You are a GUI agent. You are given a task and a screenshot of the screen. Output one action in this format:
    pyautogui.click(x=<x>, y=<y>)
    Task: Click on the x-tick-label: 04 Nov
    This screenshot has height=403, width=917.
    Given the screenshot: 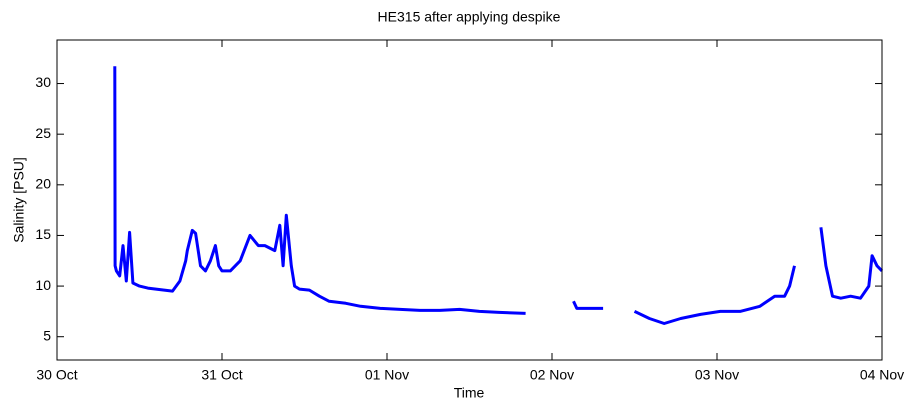 What is the action you would take?
    pyautogui.click(x=882, y=375)
    